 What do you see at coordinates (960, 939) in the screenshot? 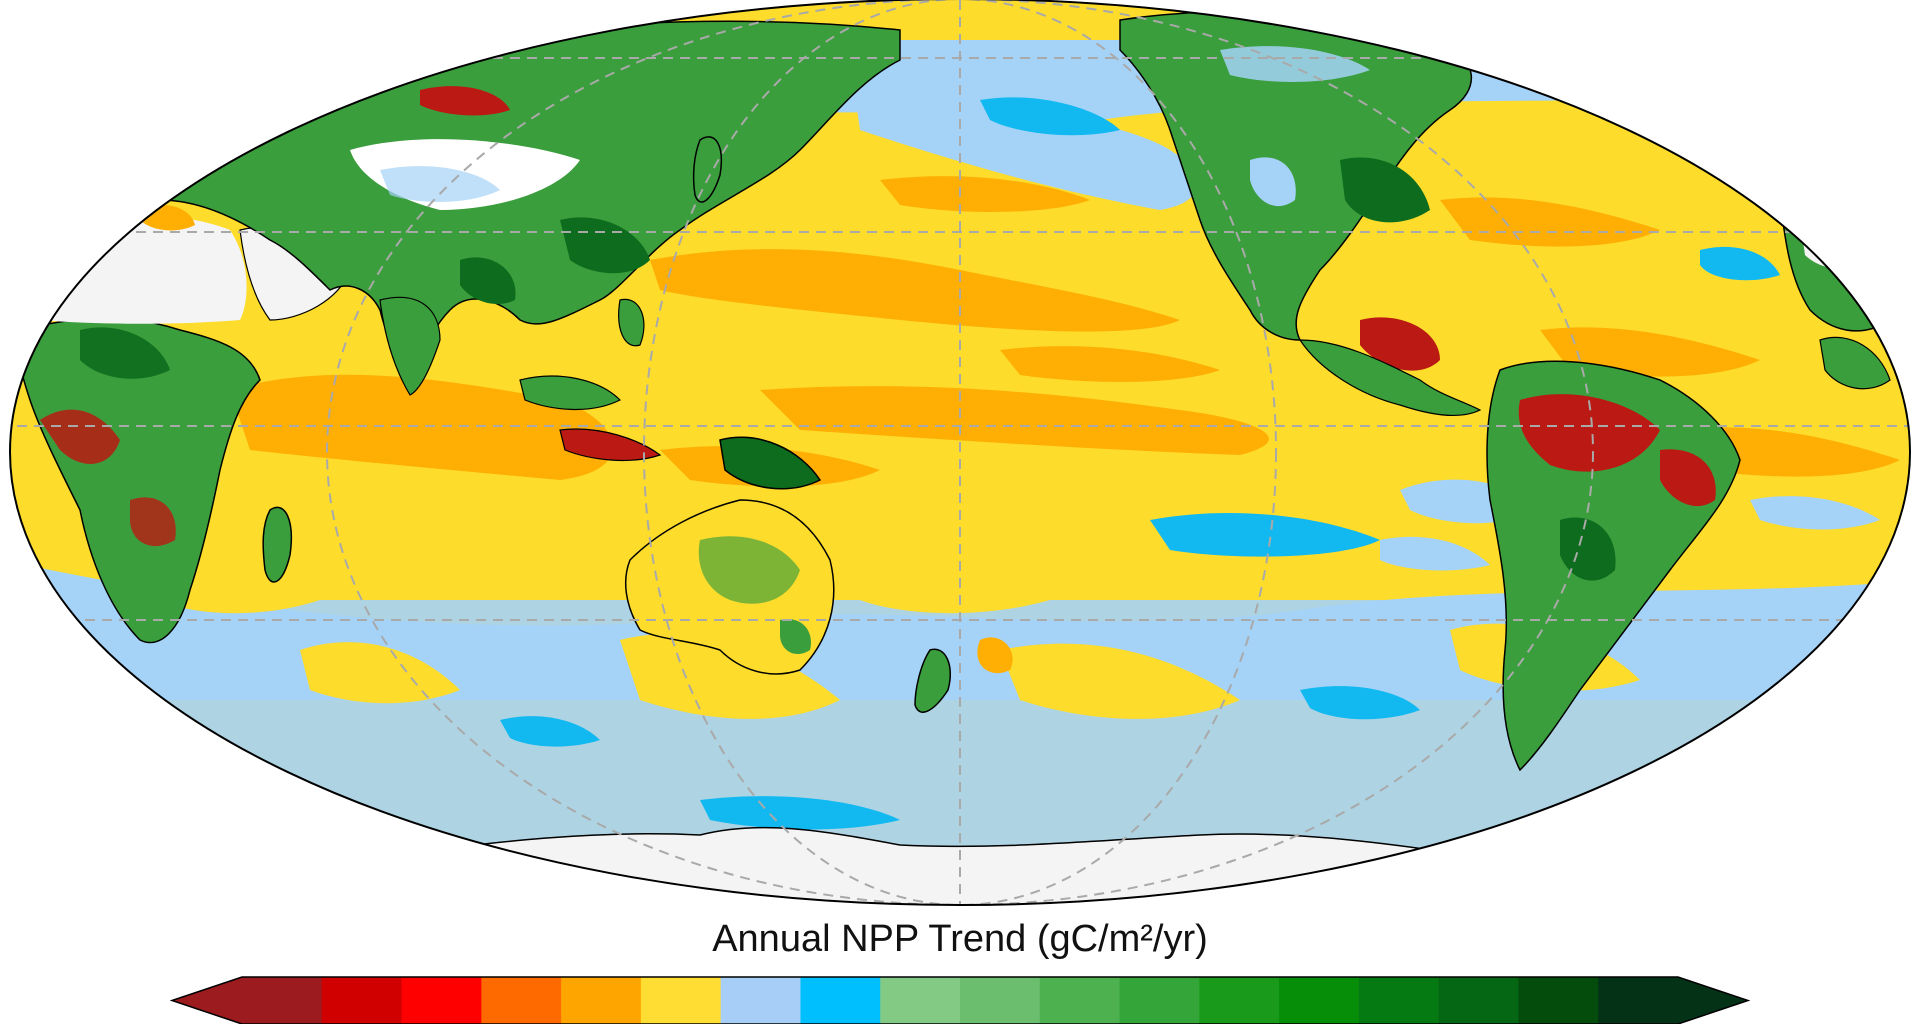
I see `colorbar-title: Annual NPP Trend (gC/m²/yr)` at bounding box center [960, 939].